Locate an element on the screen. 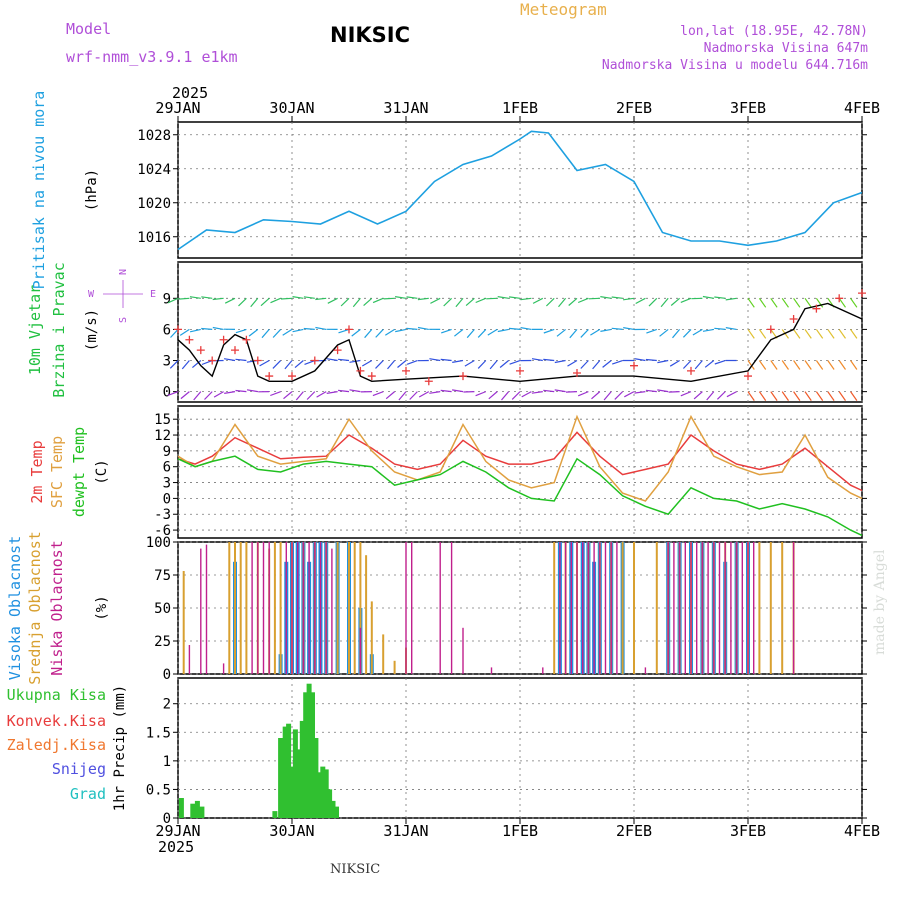 The width and height of the screenshot is (900, 900). wind-axis-title: 10m Vjetar is located at coordinates (35, 330).